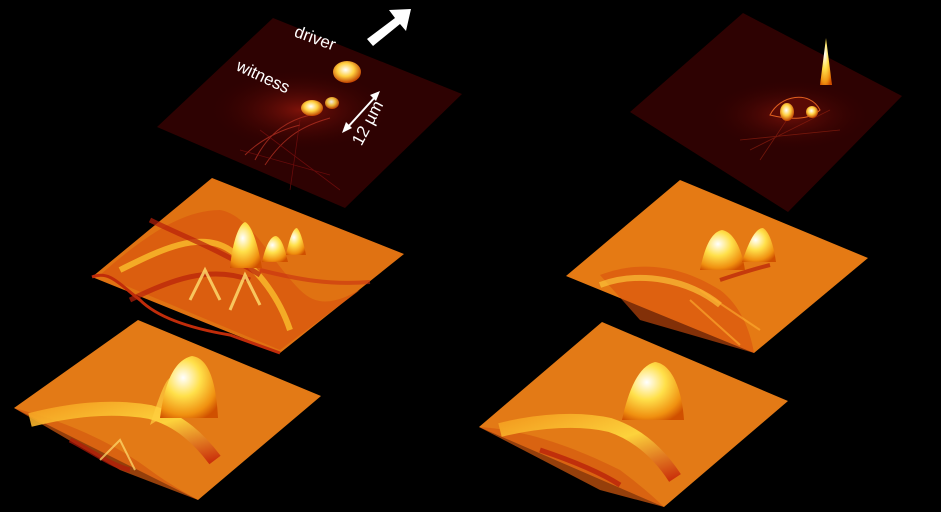 The height and width of the screenshot is (512, 941). What do you see at coordinates (312, 108) in the screenshot?
I see `witness-bunch` at bounding box center [312, 108].